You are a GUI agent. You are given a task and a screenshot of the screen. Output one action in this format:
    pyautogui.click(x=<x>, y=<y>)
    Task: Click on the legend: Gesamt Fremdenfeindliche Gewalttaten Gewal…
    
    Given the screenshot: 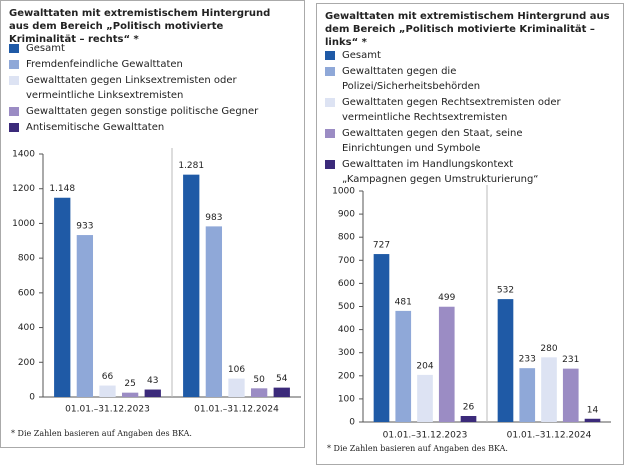 What is the action you would take?
    pyautogui.click(x=149, y=88)
    